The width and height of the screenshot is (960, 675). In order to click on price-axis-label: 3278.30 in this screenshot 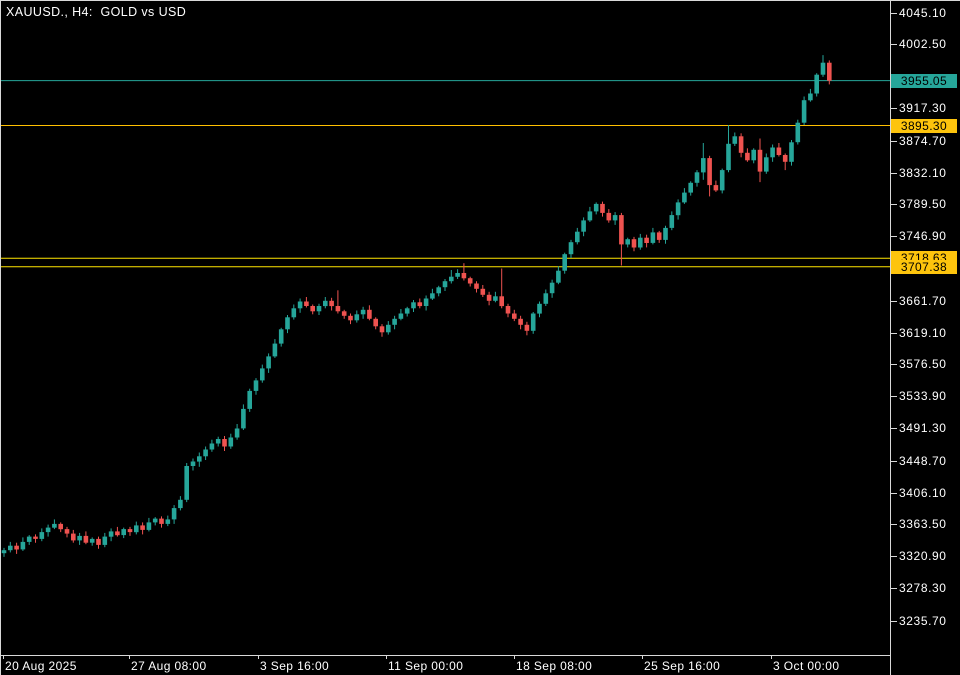, I will do `click(923, 588)`.